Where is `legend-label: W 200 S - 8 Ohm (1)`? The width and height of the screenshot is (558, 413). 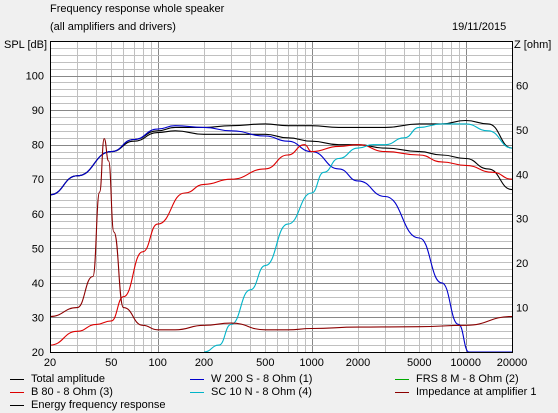 legend-label: W 200 S - 8 Ohm (1) is located at coordinates (262, 379).